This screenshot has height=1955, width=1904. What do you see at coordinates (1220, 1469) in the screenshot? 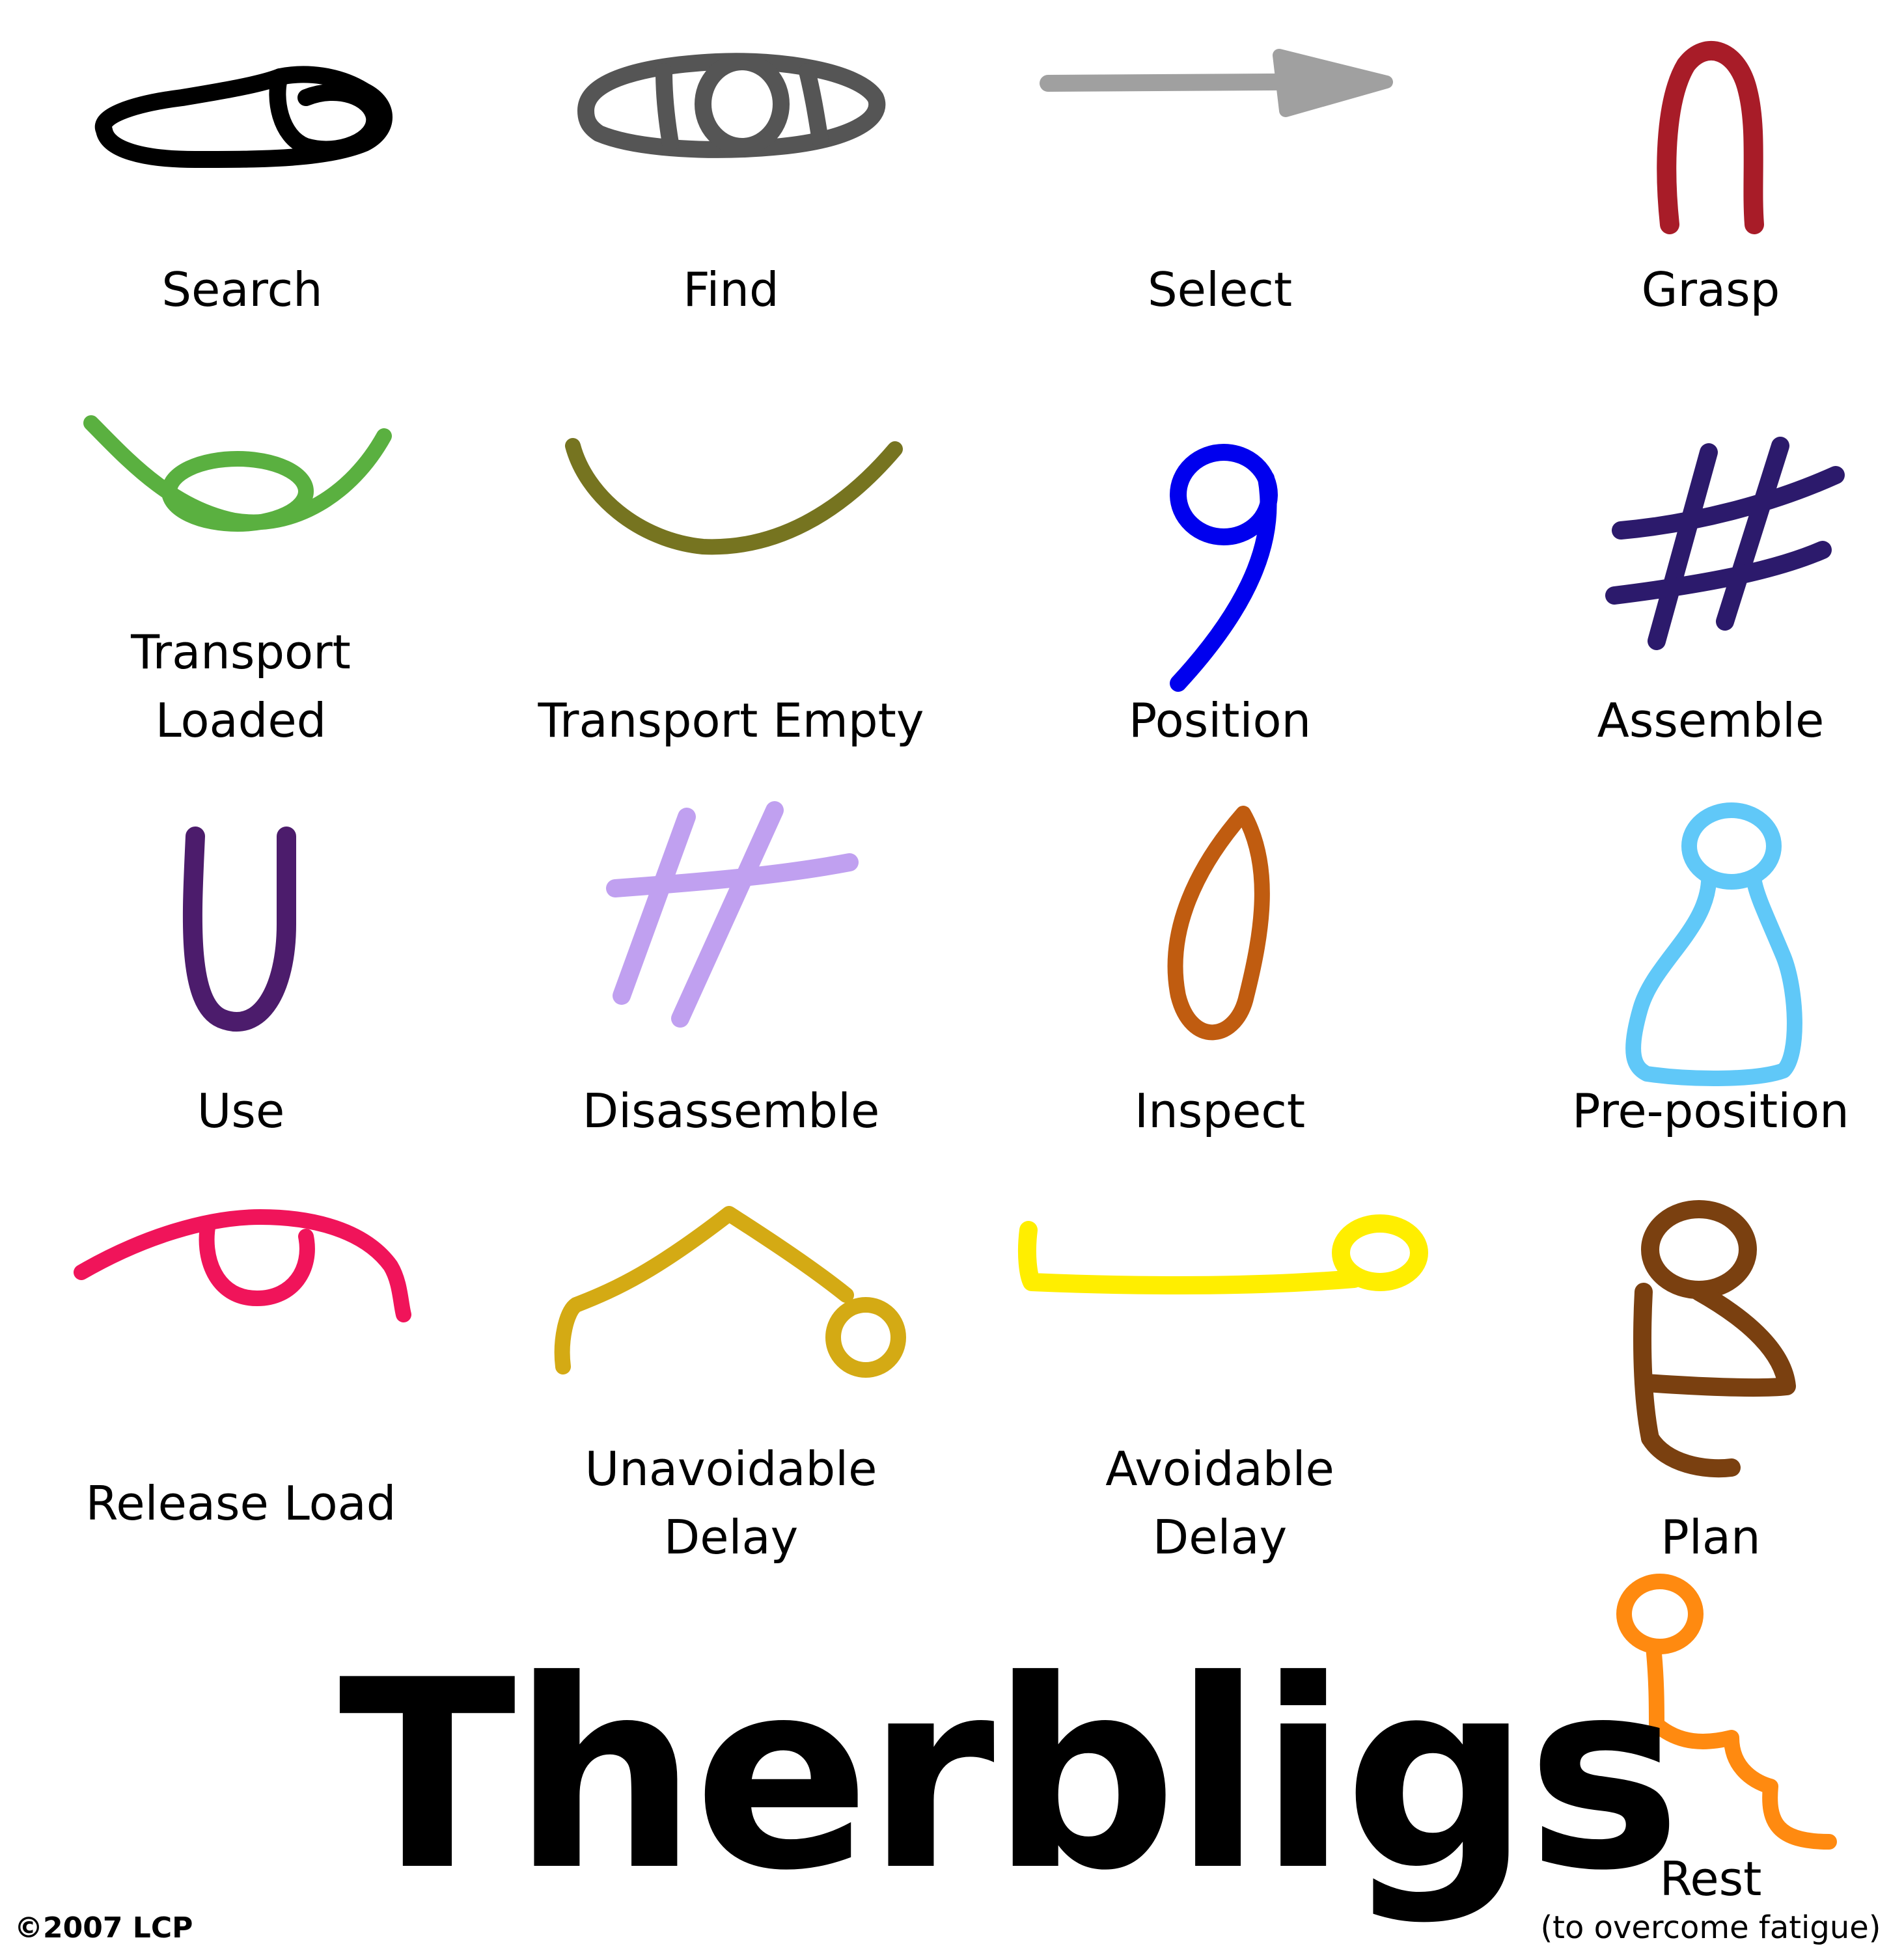
I see `label-avoidable-delay-line1: Avoidable` at bounding box center [1220, 1469].